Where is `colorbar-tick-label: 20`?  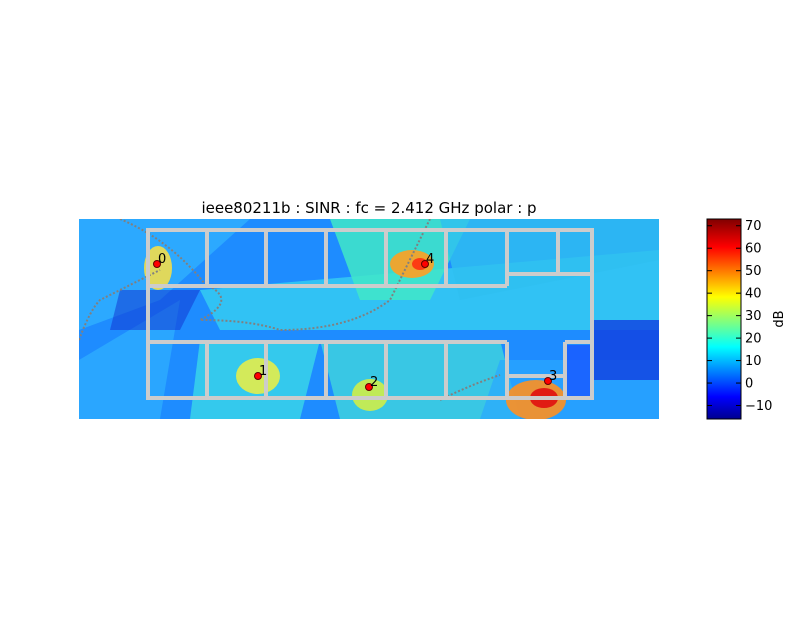 colorbar-tick-label: 20 is located at coordinates (753, 339).